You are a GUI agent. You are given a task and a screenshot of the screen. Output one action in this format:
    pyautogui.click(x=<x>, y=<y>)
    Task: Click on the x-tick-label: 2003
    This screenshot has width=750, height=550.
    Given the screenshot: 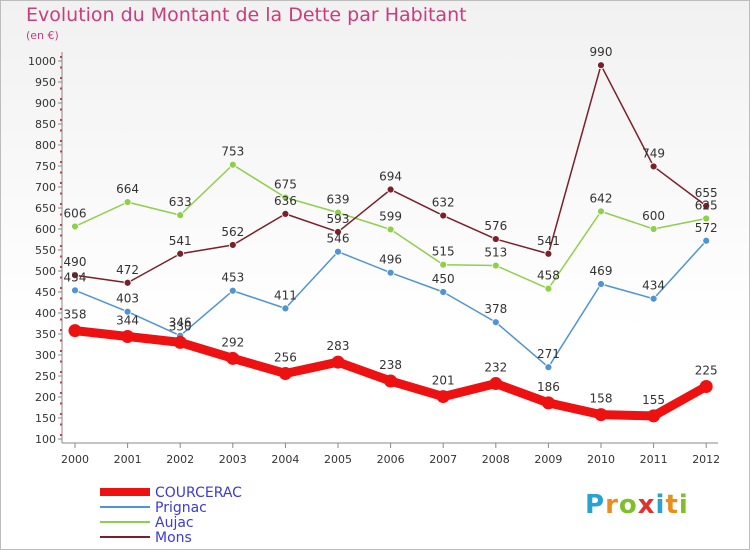 What is the action you would take?
    pyautogui.click(x=233, y=459)
    